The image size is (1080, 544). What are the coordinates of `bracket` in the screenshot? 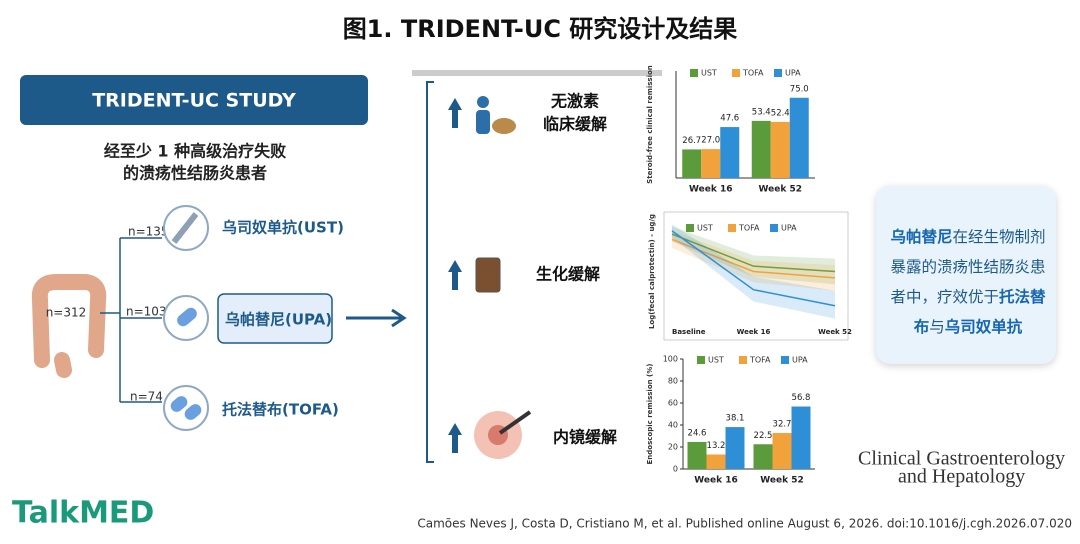 It's located at (430, 272).